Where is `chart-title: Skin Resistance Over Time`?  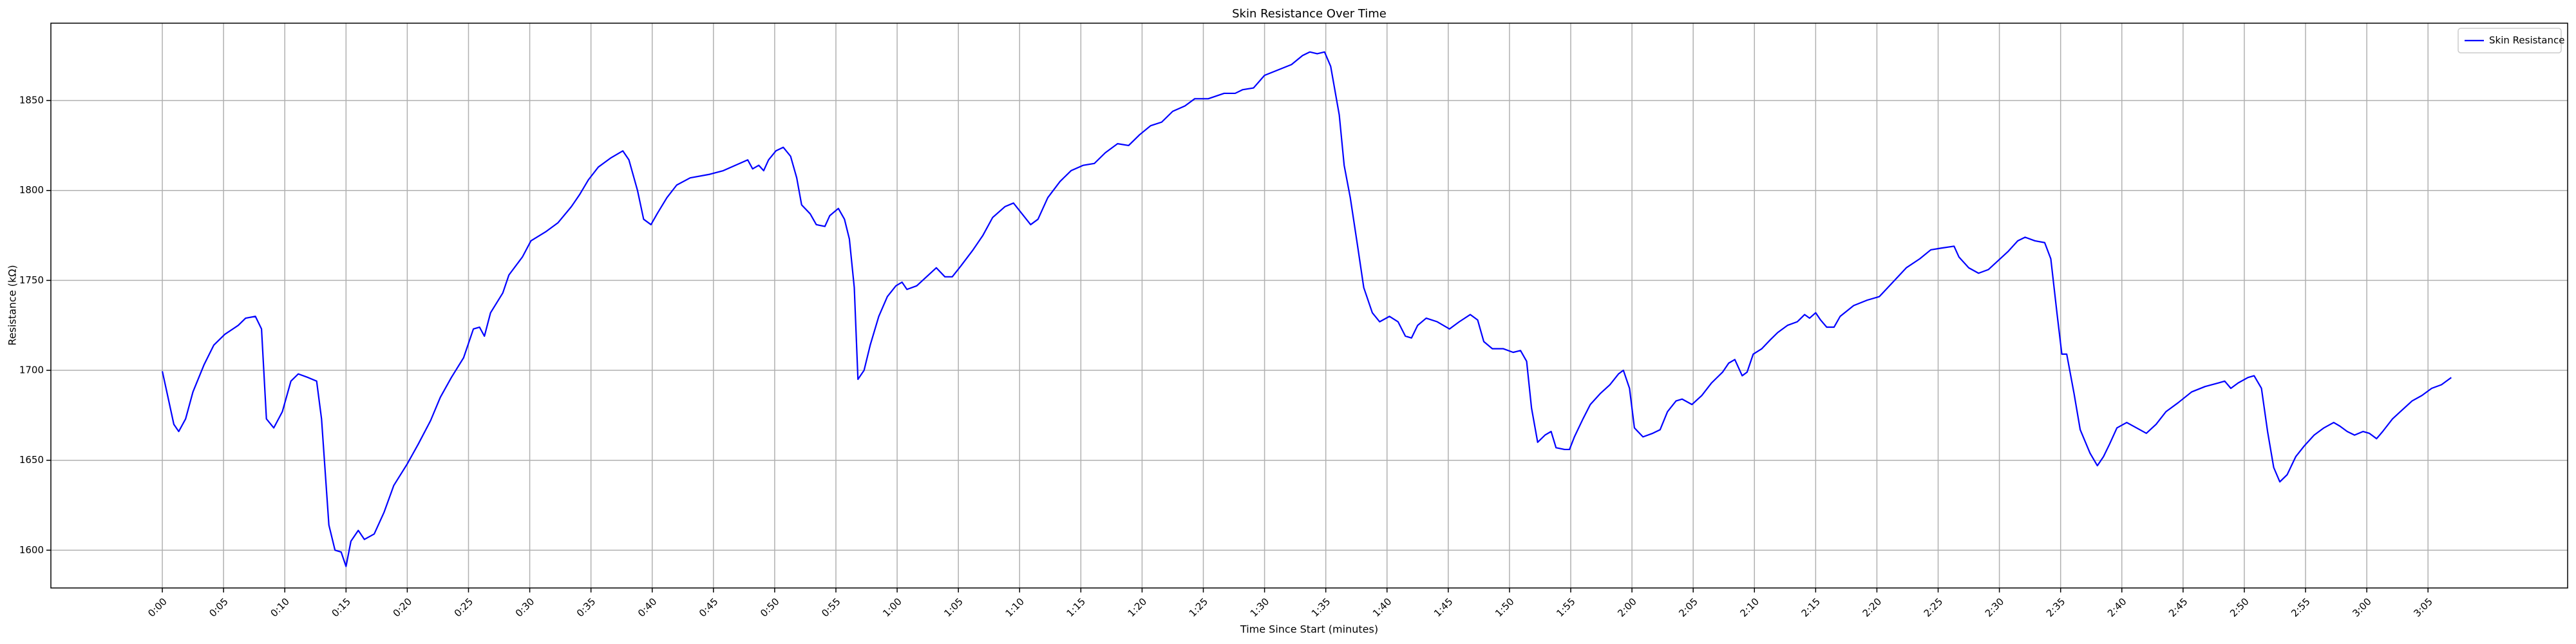 chart-title: Skin Resistance Over Time is located at coordinates (1309, 14).